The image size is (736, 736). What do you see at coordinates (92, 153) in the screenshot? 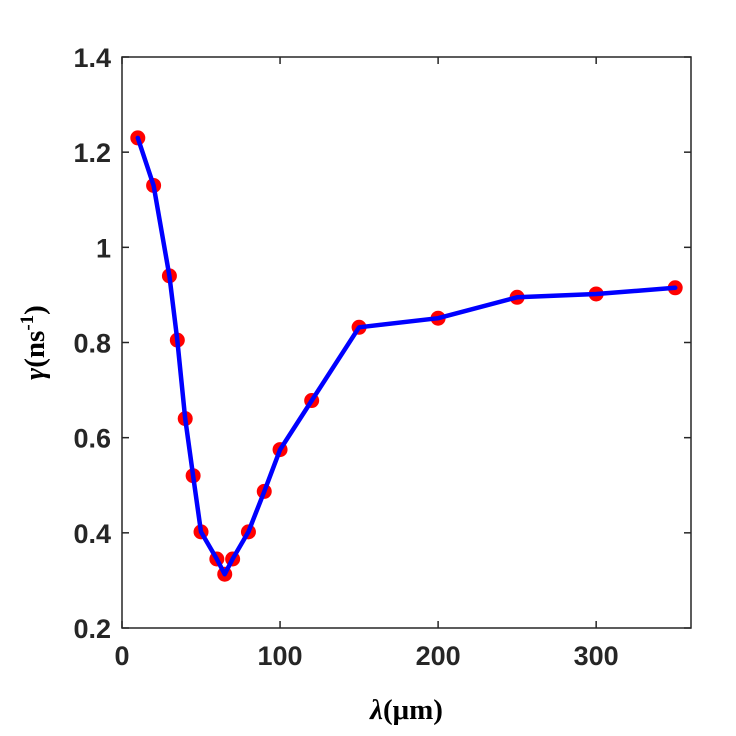
I see `y-tick-label: 1.2` at bounding box center [92, 153].